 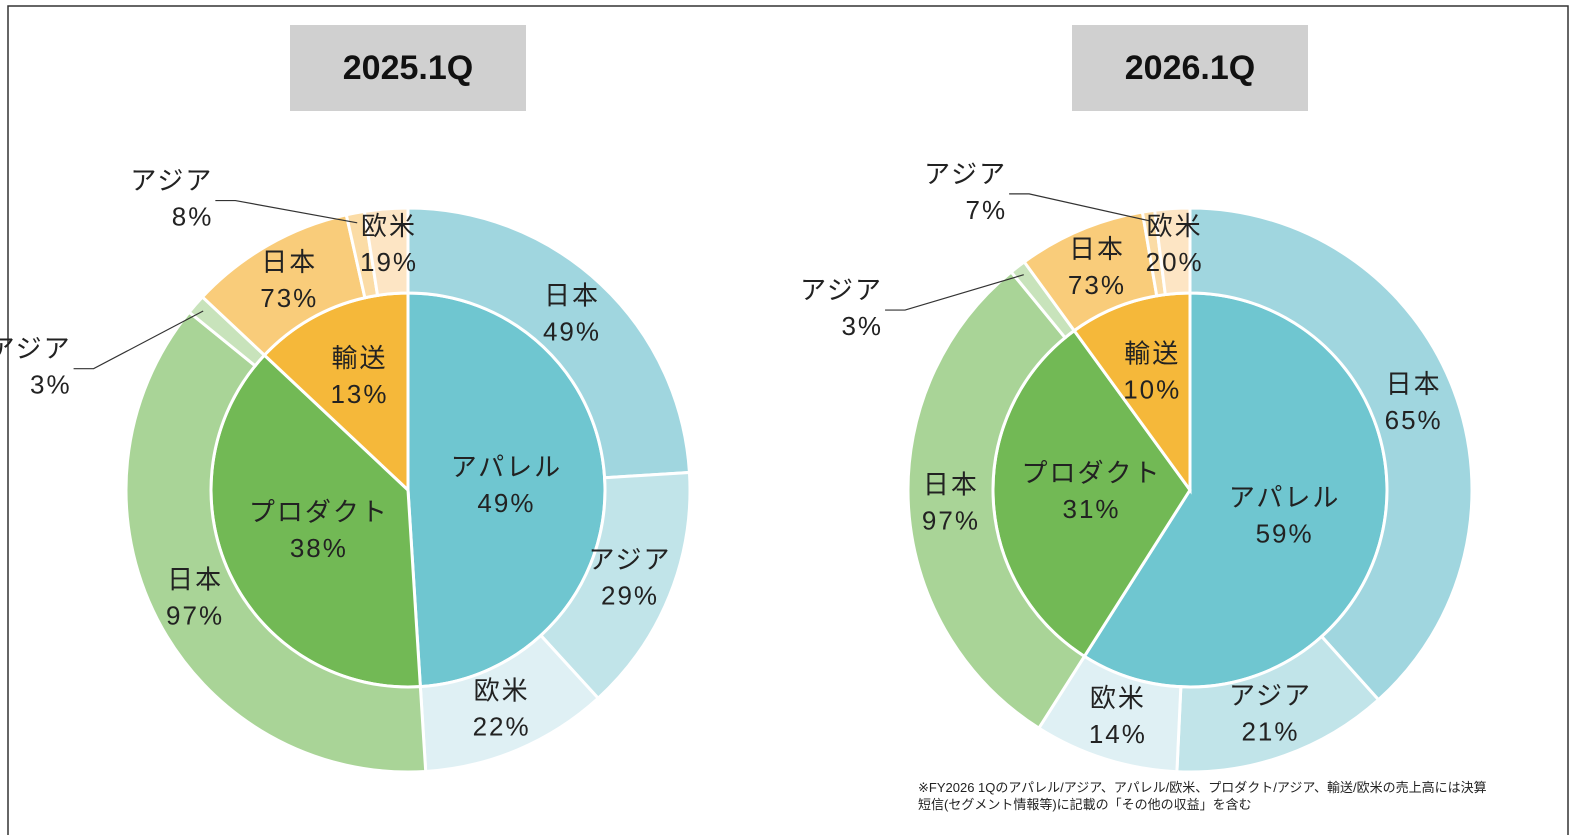 I want to click on segment-value: 59%, so click(x=1285, y=533).